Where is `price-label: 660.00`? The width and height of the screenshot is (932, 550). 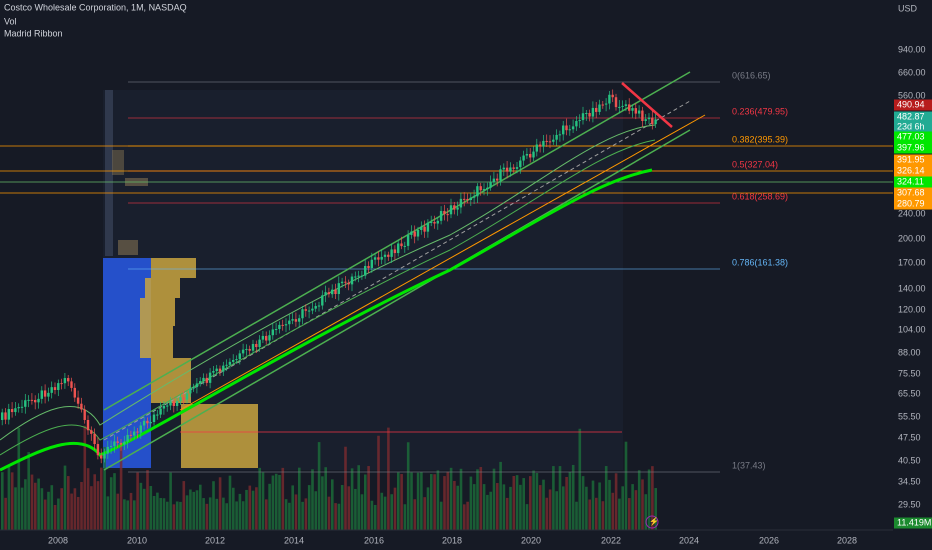 price-label: 660.00 is located at coordinates (912, 72).